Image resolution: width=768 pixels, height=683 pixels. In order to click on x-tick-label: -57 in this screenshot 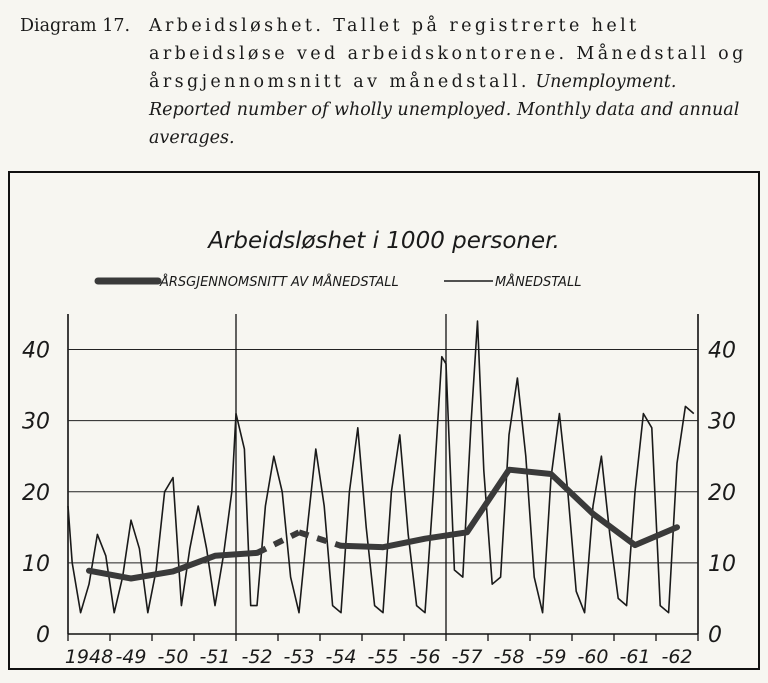, I will do `click(466, 657)`.